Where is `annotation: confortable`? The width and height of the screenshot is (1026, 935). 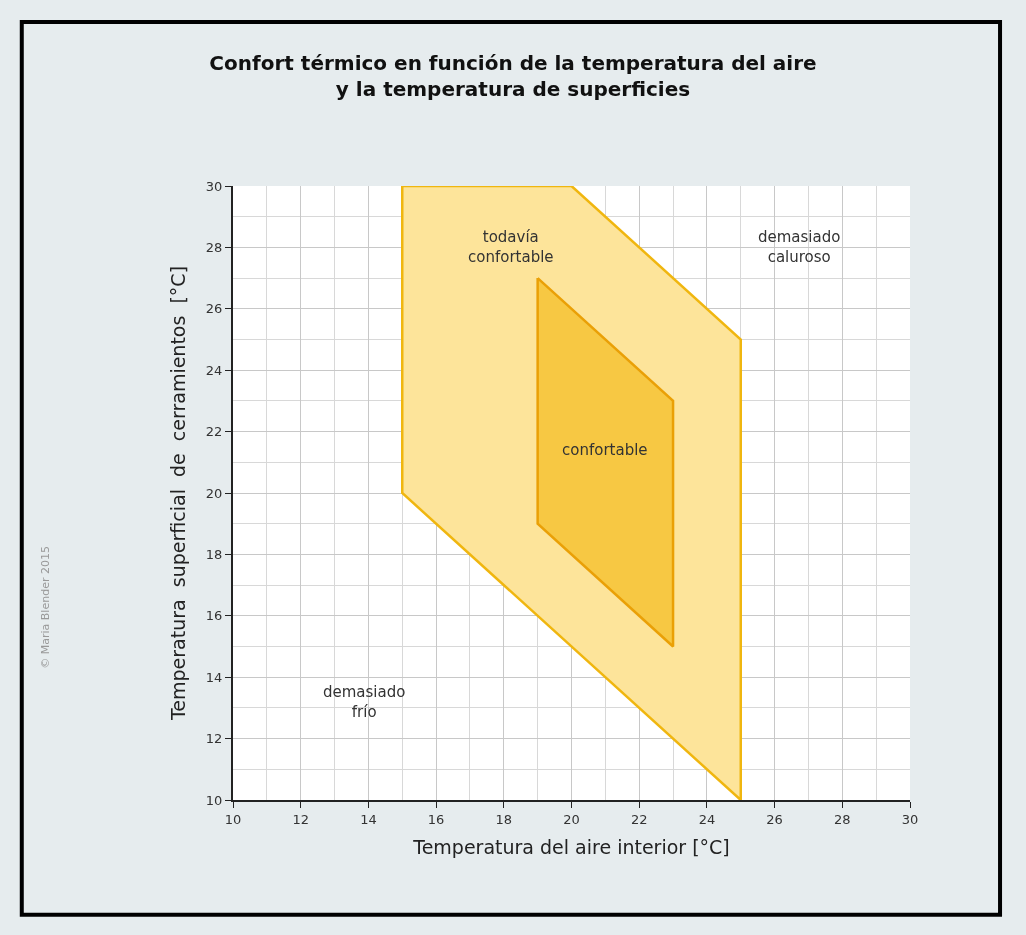
annotation: confortable is located at coordinates (605, 450).